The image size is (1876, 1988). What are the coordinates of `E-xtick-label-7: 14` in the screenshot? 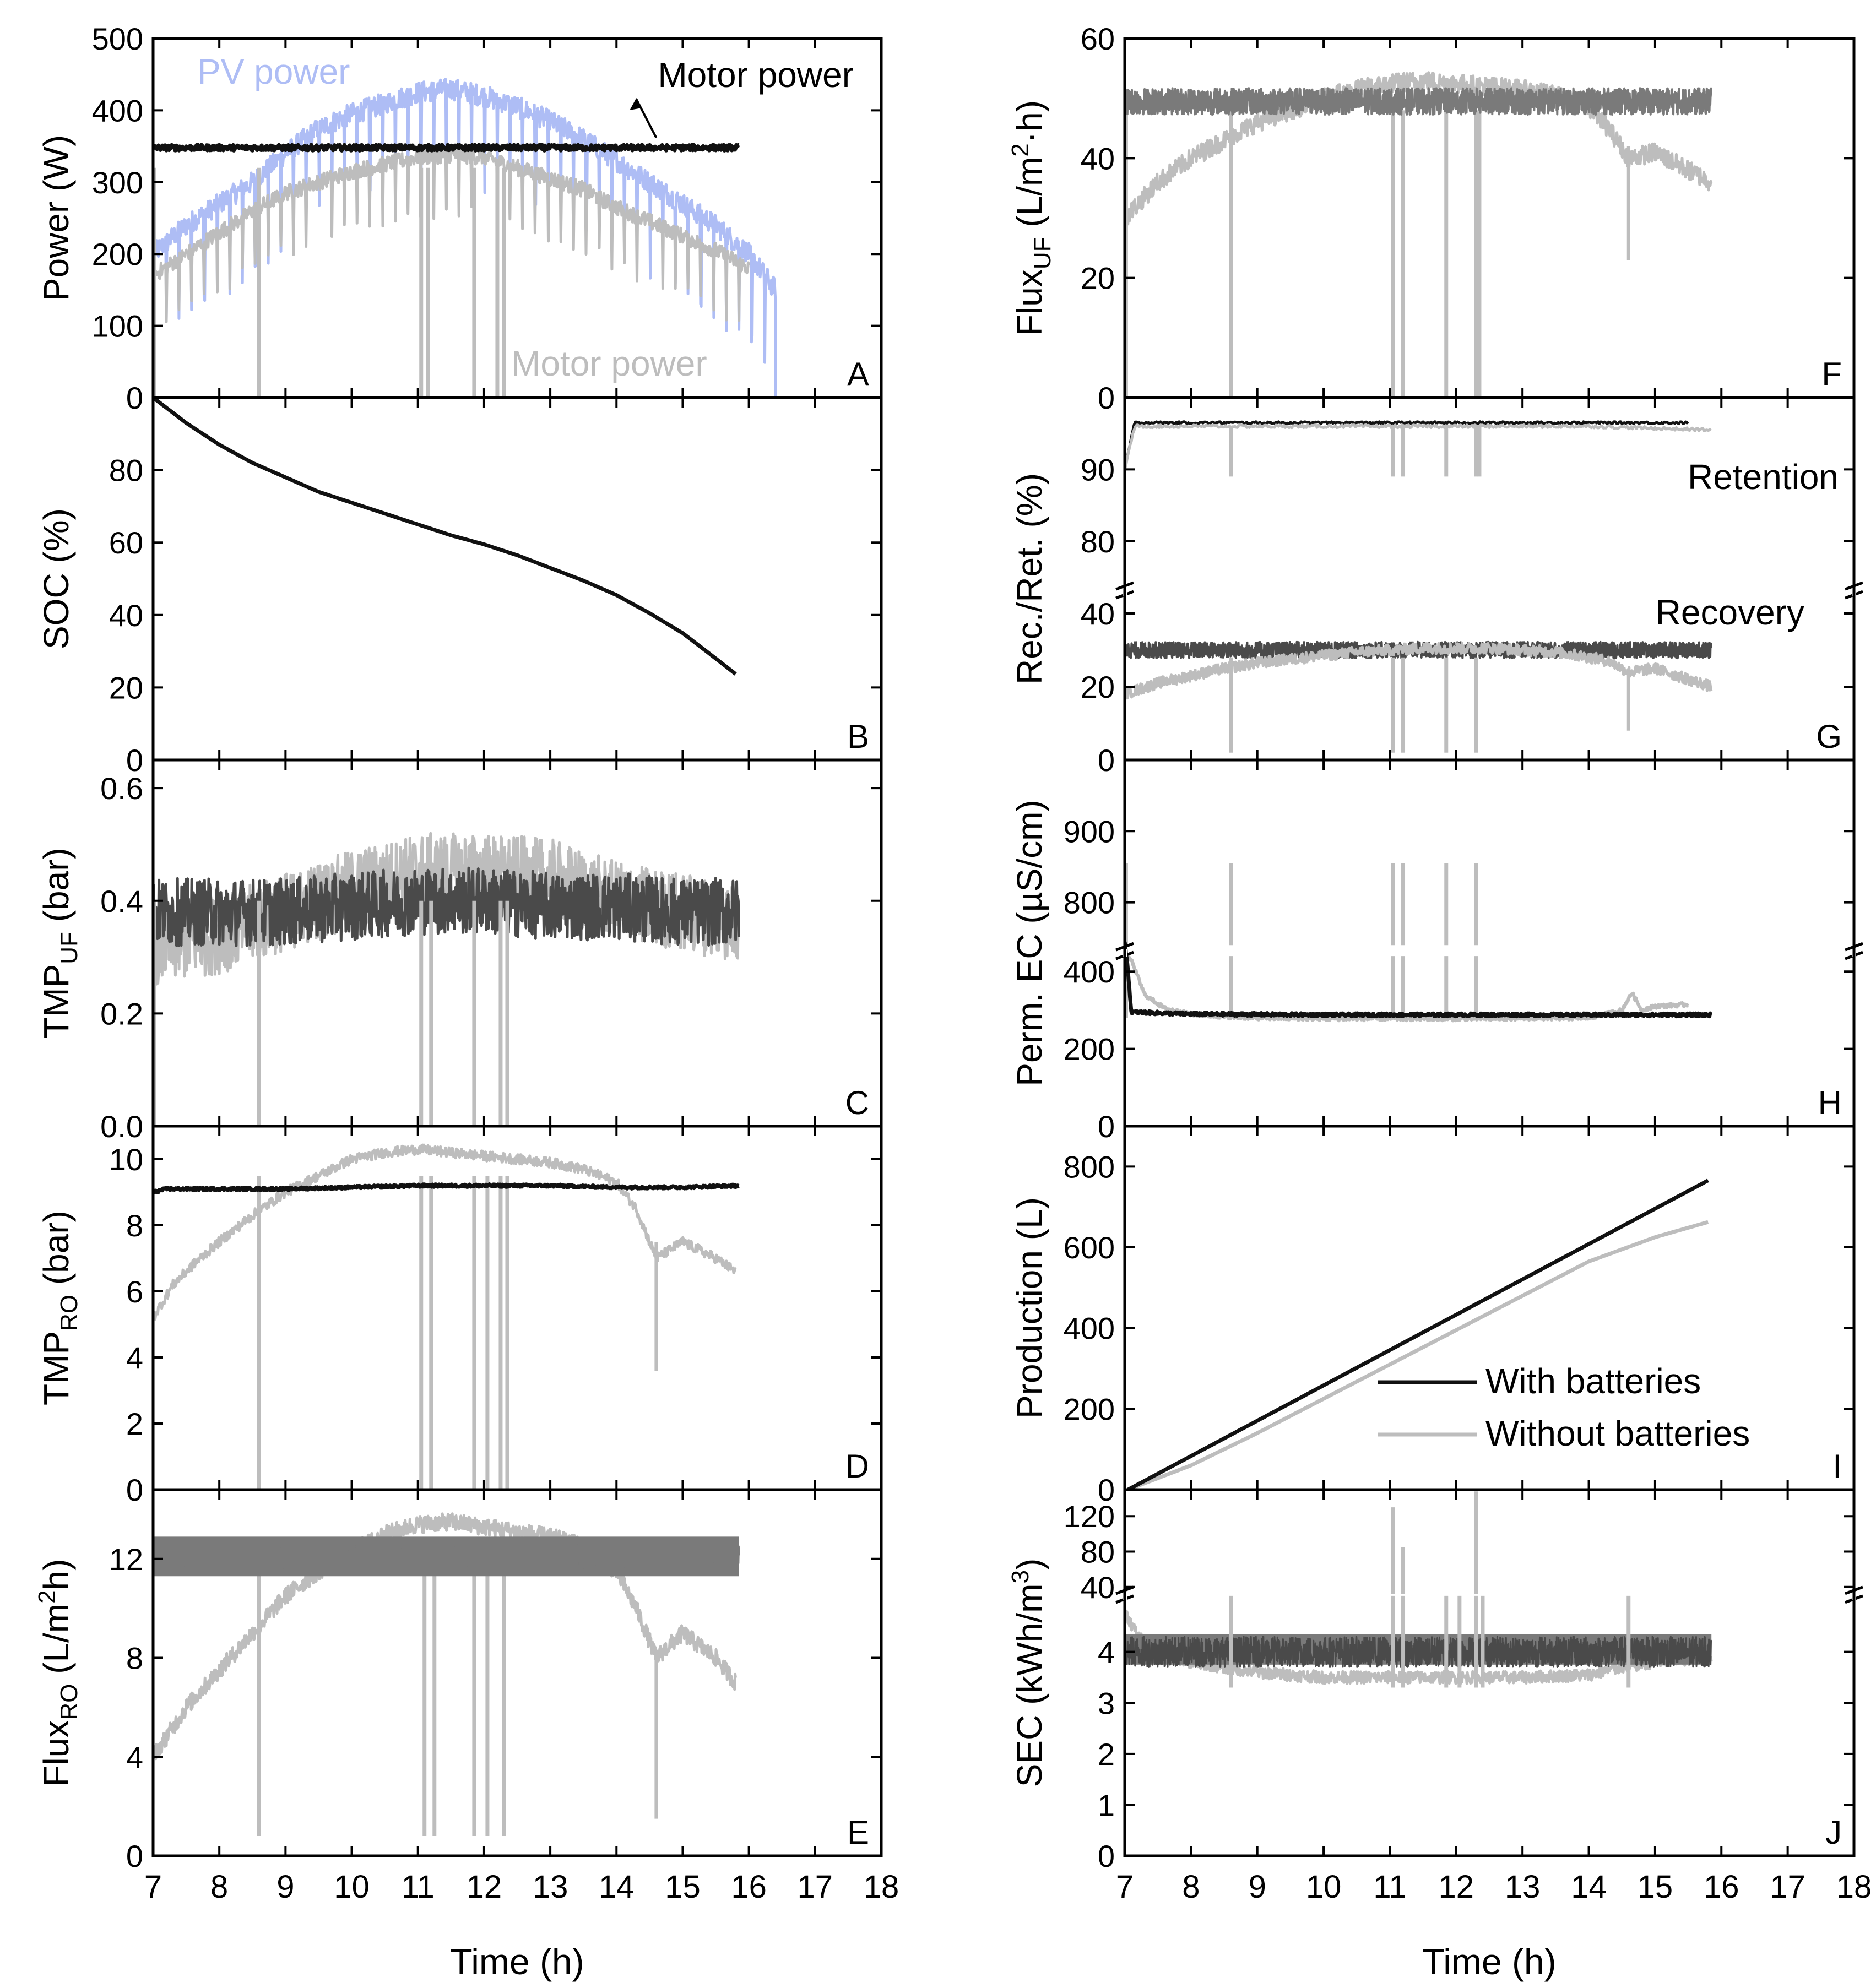 It's located at (617, 1887).